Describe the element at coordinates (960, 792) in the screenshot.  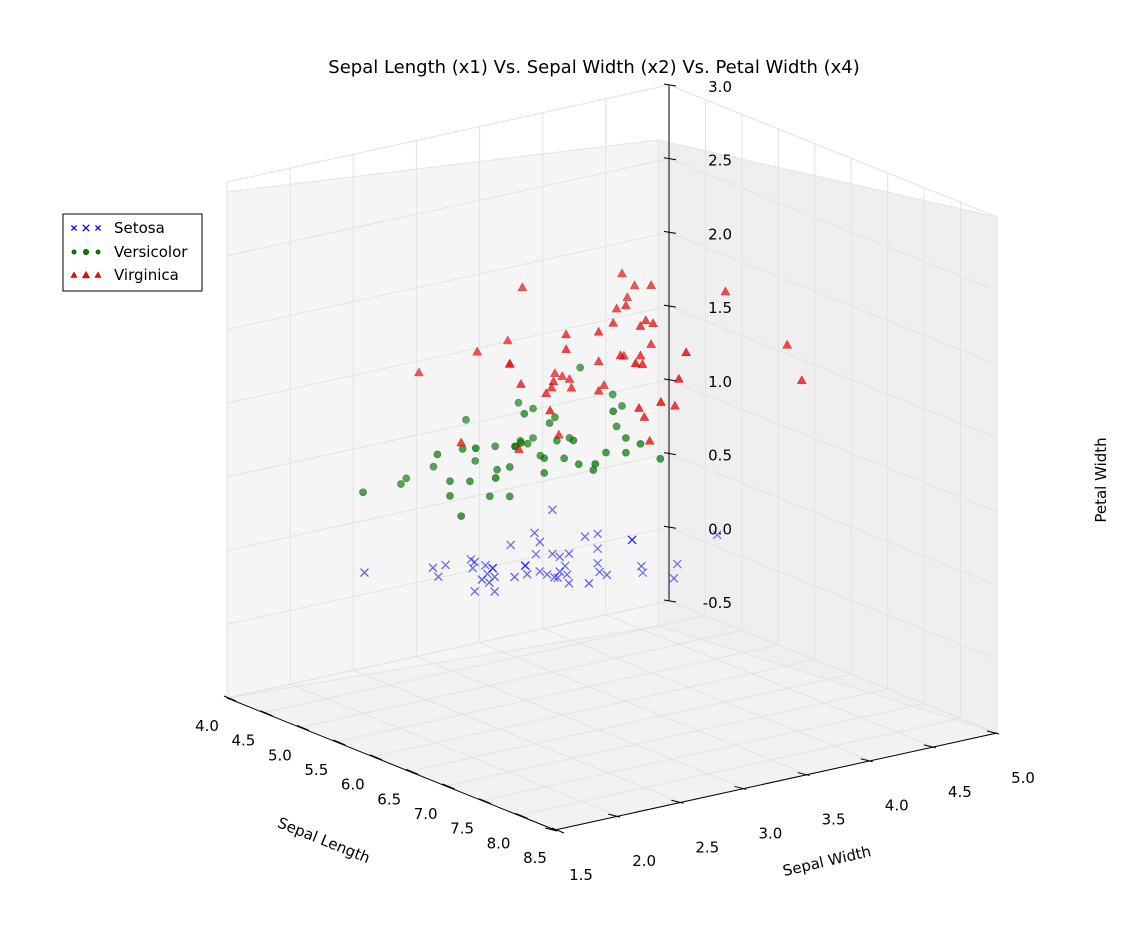
I see `y-tick-label: 4.5` at that location.